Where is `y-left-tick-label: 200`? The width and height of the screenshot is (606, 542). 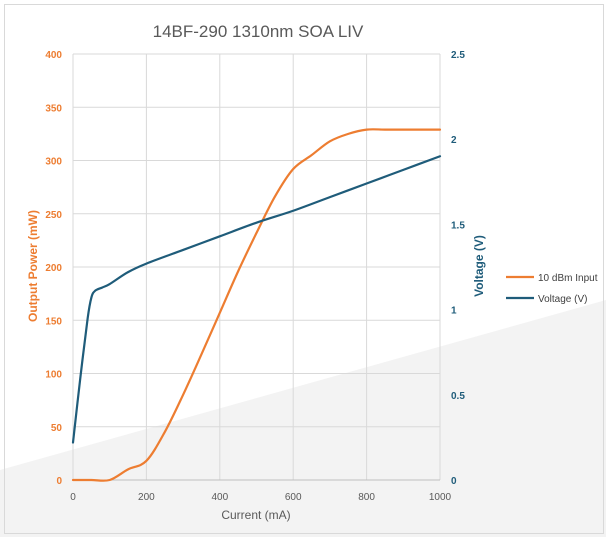 y-left-tick-label: 200 is located at coordinates (53, 268).